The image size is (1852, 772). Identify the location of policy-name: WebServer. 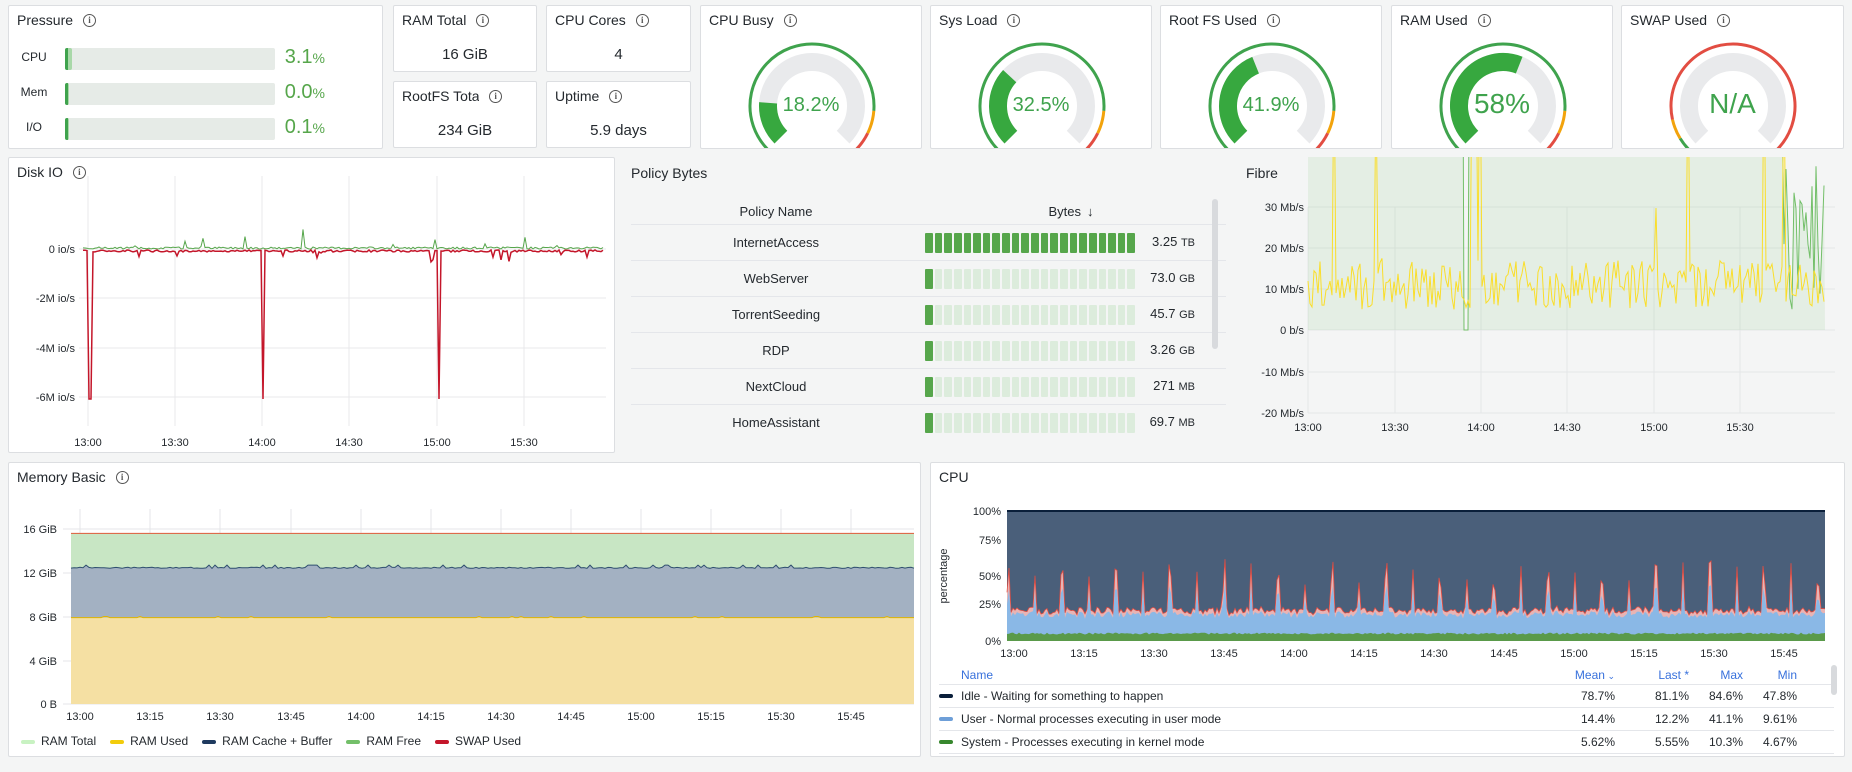
(776, 278).